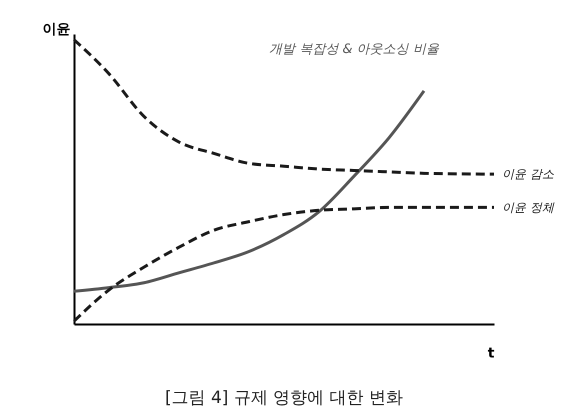 The height and width of the screenshot is (420, 587). Describe the element at coordinates (491, 354) in the screenshot. I see `x-axis-title: t` at that location.